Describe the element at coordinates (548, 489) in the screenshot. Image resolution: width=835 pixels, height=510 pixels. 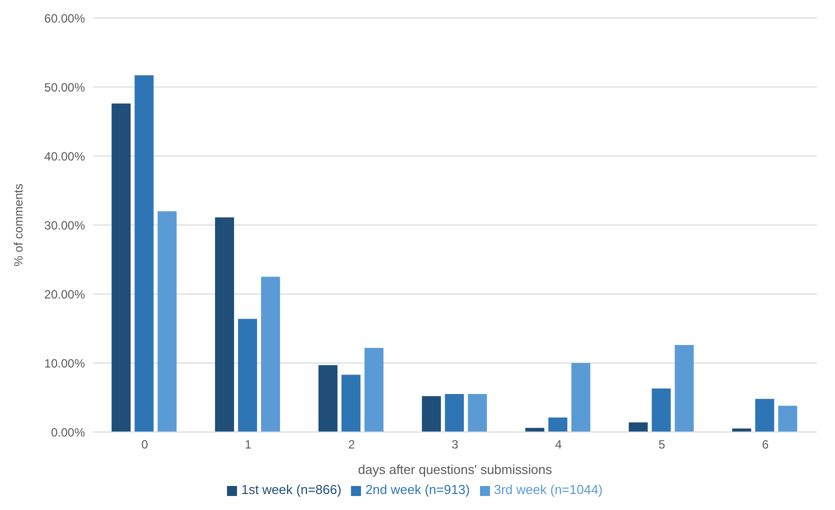
I see `legend-label: 3rd week (n=1044)` at that location.